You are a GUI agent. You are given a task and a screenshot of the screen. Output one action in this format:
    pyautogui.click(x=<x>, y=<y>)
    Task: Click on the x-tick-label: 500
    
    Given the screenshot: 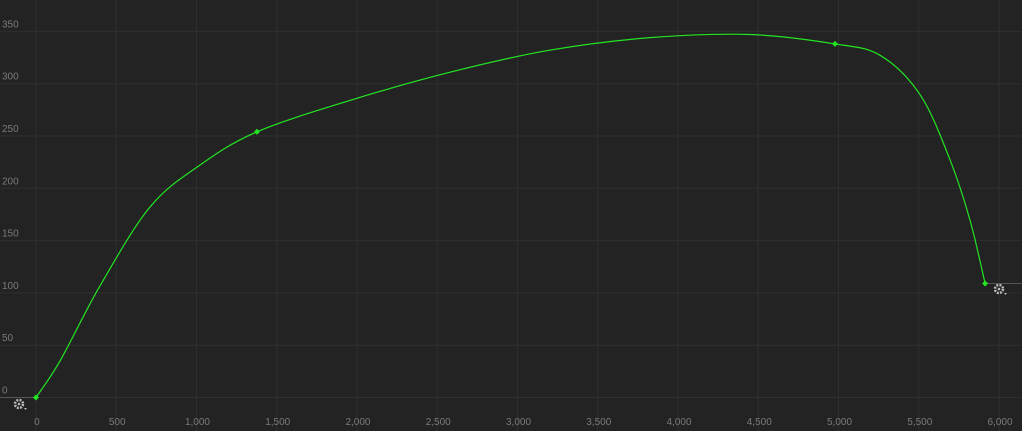 What is the action you would take?
    pyautogui.click(x=117, y=422)
    